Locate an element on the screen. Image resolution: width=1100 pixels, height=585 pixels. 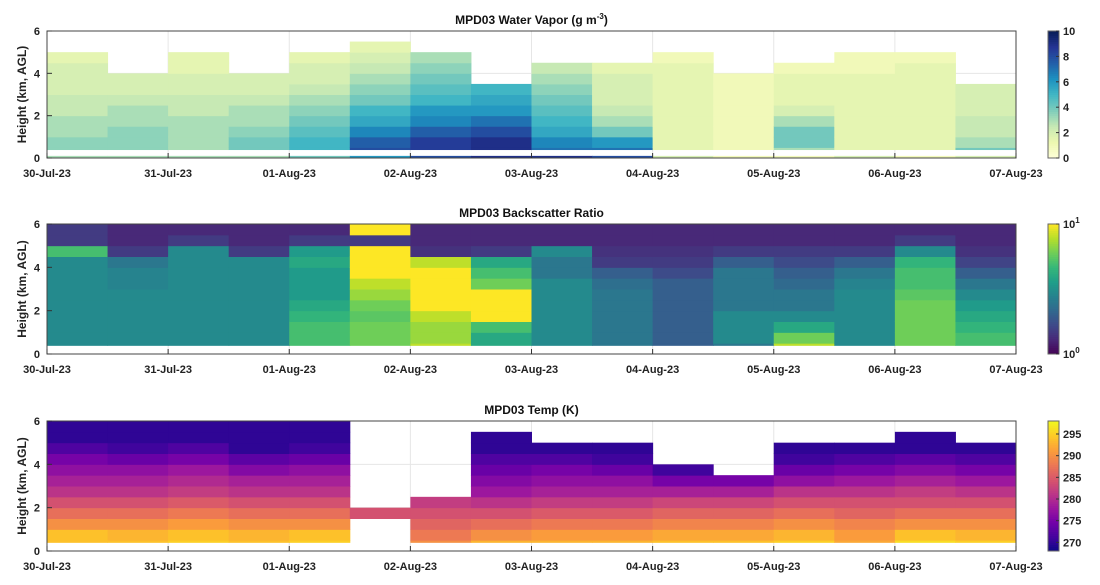
x-tick-label: 02-Aug-23 is located at coordinates (410, 174).